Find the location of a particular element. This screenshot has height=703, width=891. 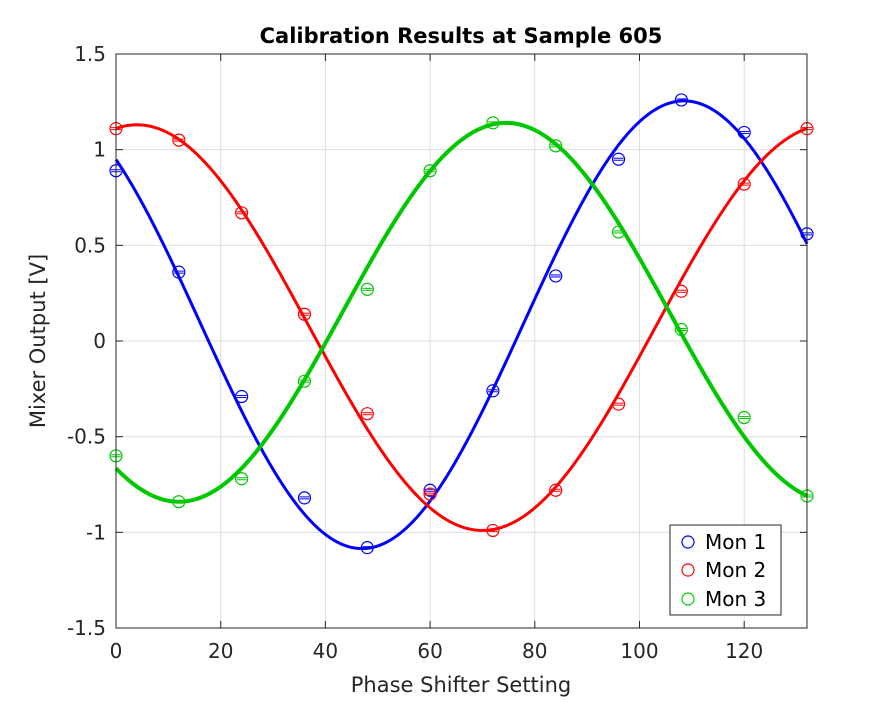

x-tick-label: 20 is located at coordinates (220, 651).